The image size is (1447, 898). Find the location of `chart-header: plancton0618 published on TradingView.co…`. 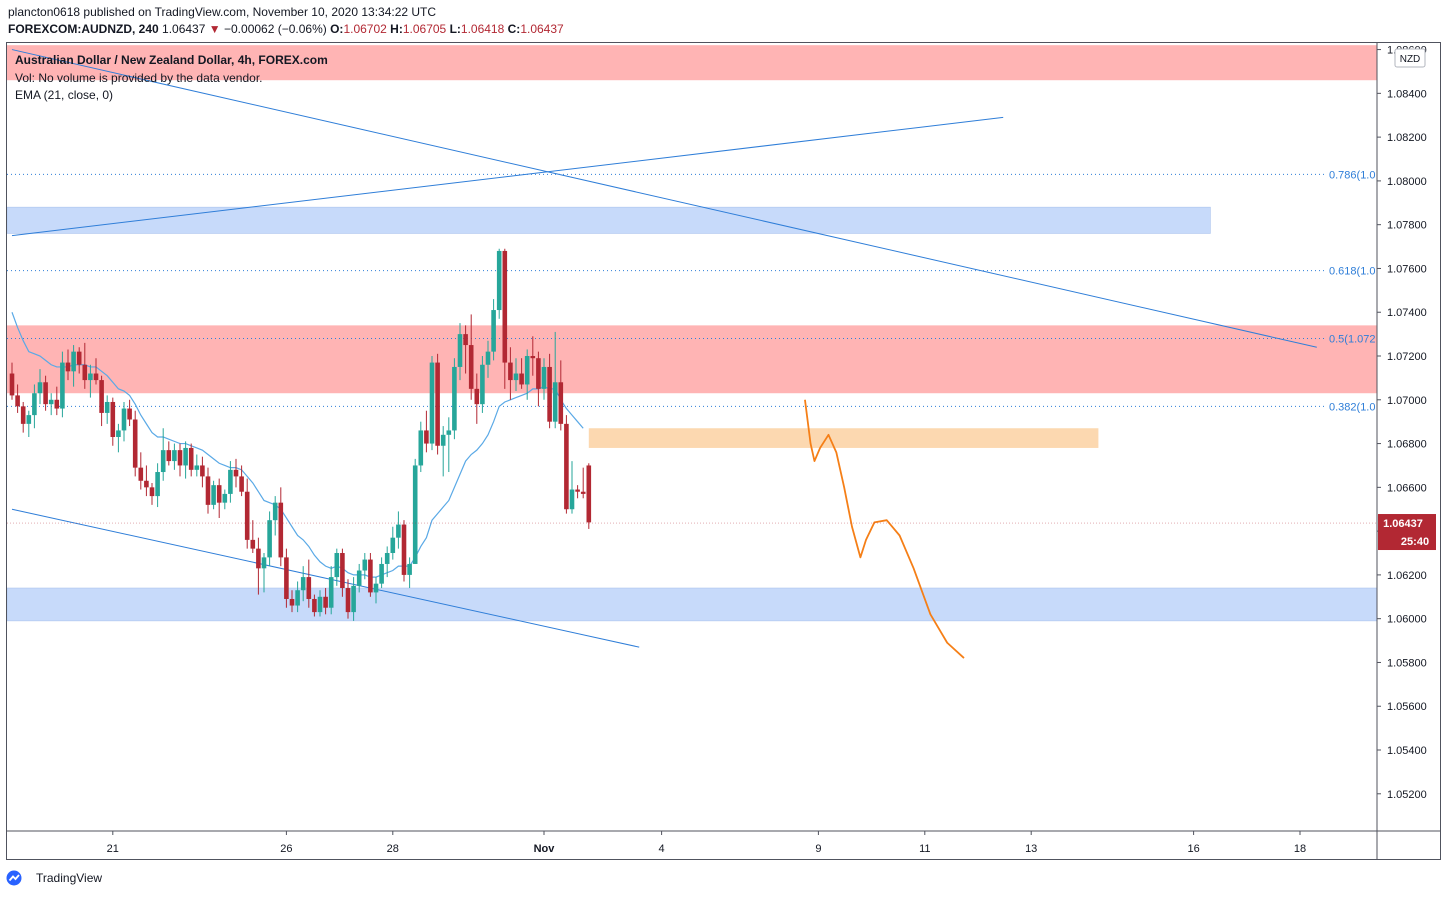

chart-header: plancton0618 published on TradingView.co… is located at coordinates (286, 21).